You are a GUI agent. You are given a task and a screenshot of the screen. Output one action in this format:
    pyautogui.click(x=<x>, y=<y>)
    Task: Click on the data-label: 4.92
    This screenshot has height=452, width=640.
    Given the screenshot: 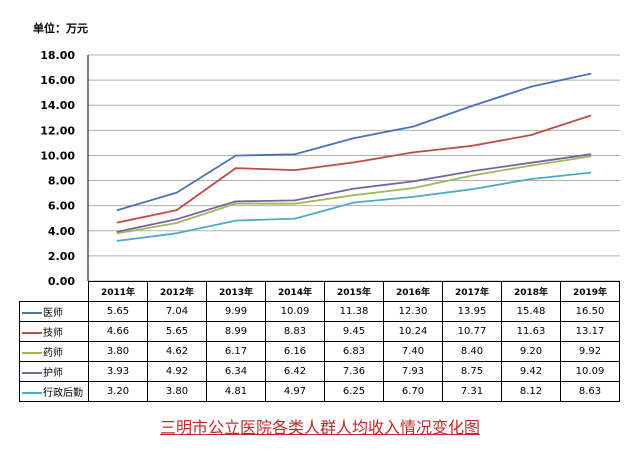 What is the action you would take?
    pyautogui.click(x=177, y=371)
    